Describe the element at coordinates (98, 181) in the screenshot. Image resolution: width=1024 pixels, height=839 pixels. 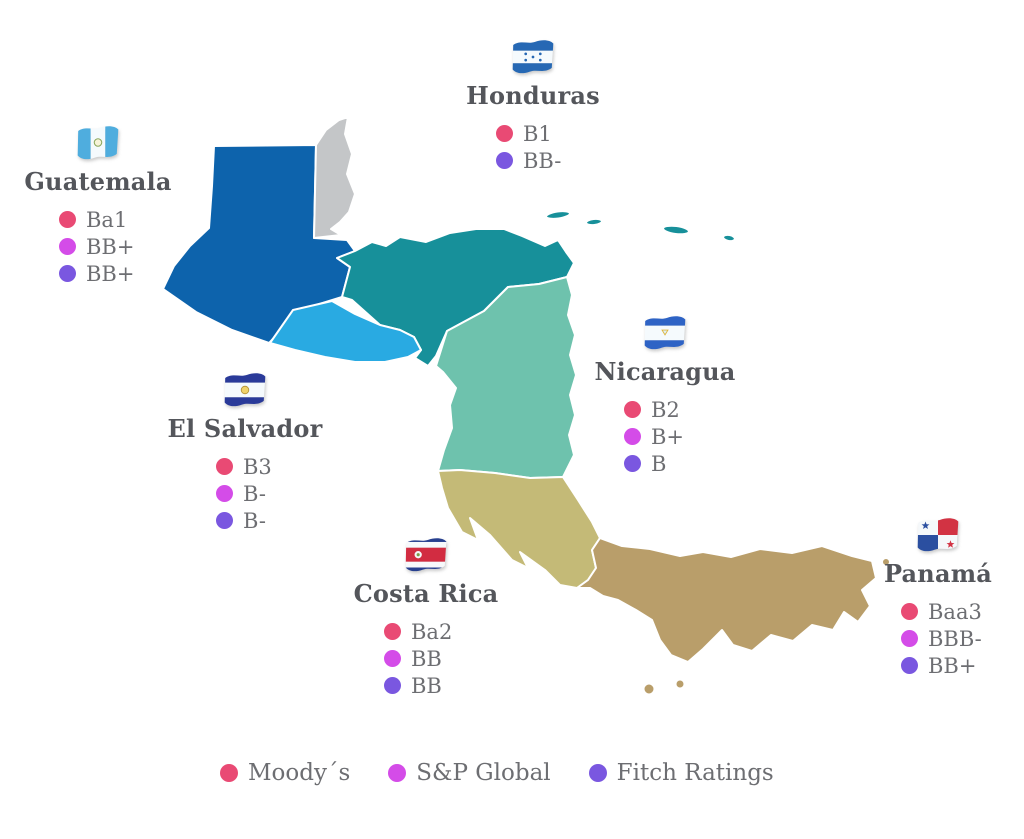
I see `country-name: Guatemala` at that location.